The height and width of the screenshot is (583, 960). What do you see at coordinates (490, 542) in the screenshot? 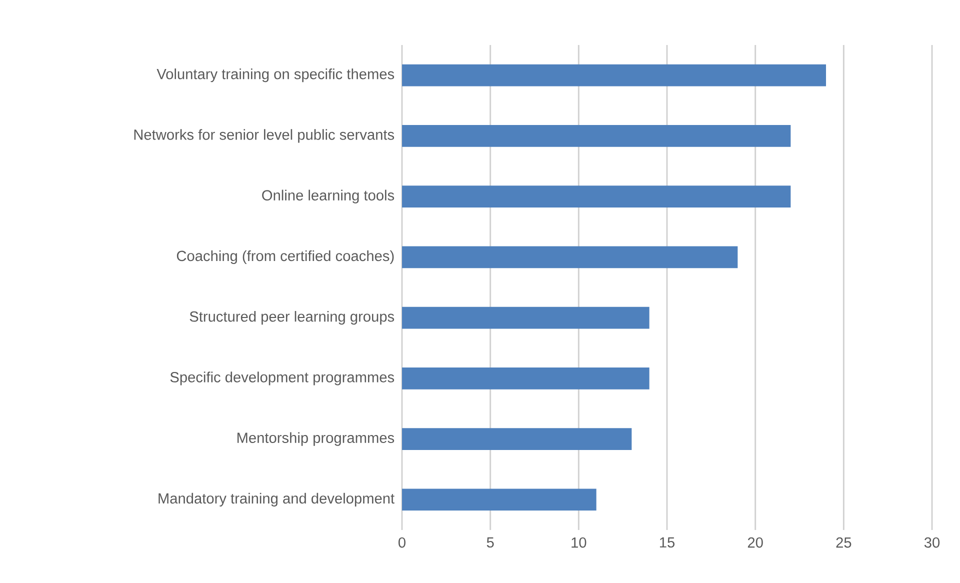
I see `x-tick-label: 5` at bounding box center [490, 542].